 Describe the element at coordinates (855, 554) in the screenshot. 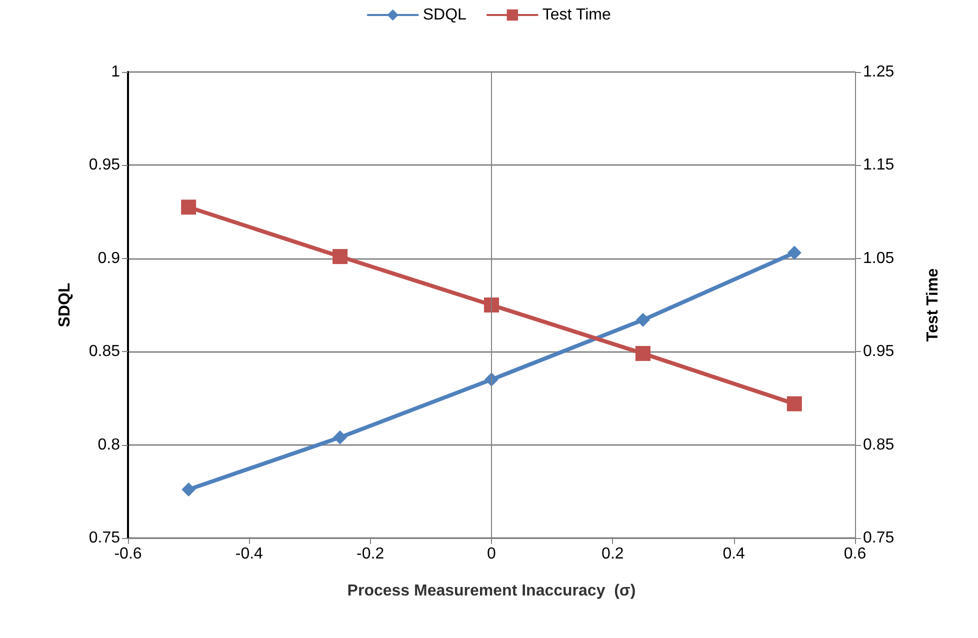

I see `x-tick-label: 0.6` at that location.